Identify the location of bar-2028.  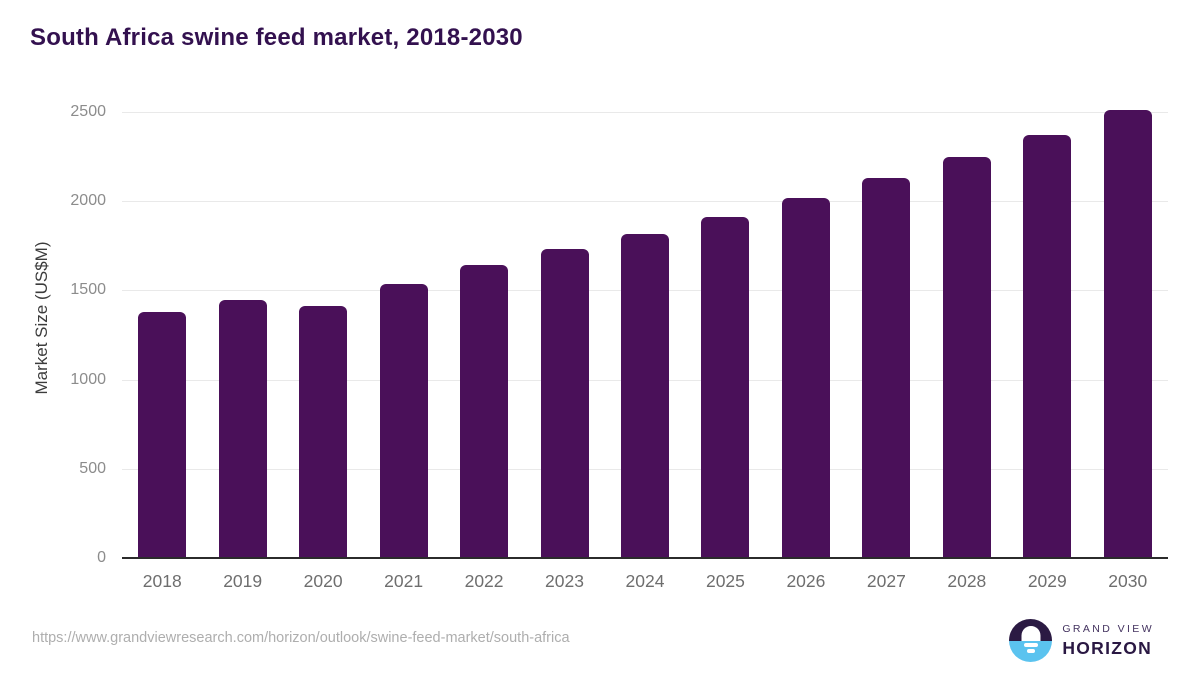
(966, 357).